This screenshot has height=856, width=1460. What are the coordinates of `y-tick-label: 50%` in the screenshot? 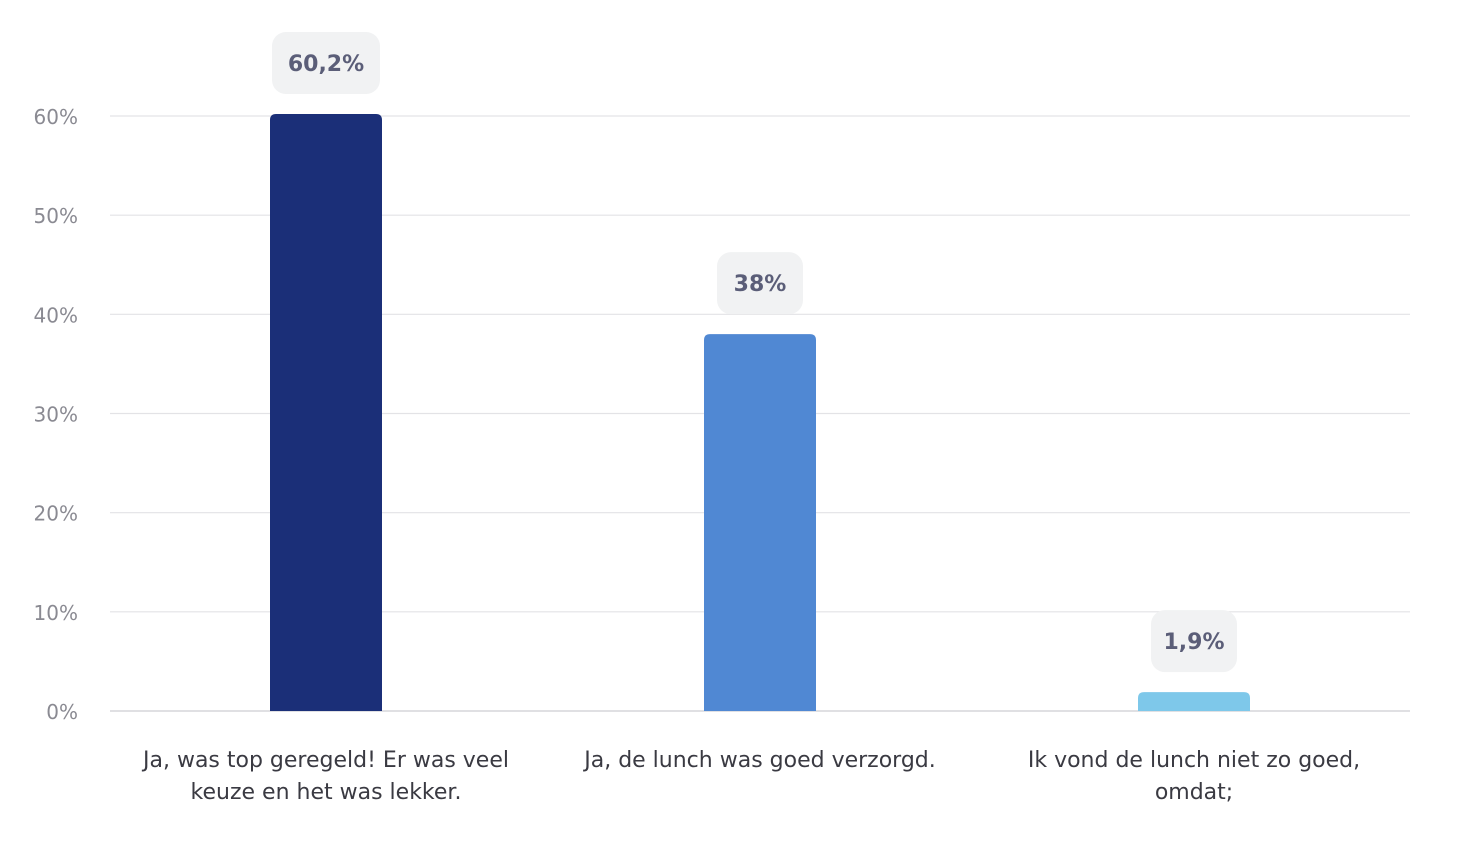 It's located at (56, 216).